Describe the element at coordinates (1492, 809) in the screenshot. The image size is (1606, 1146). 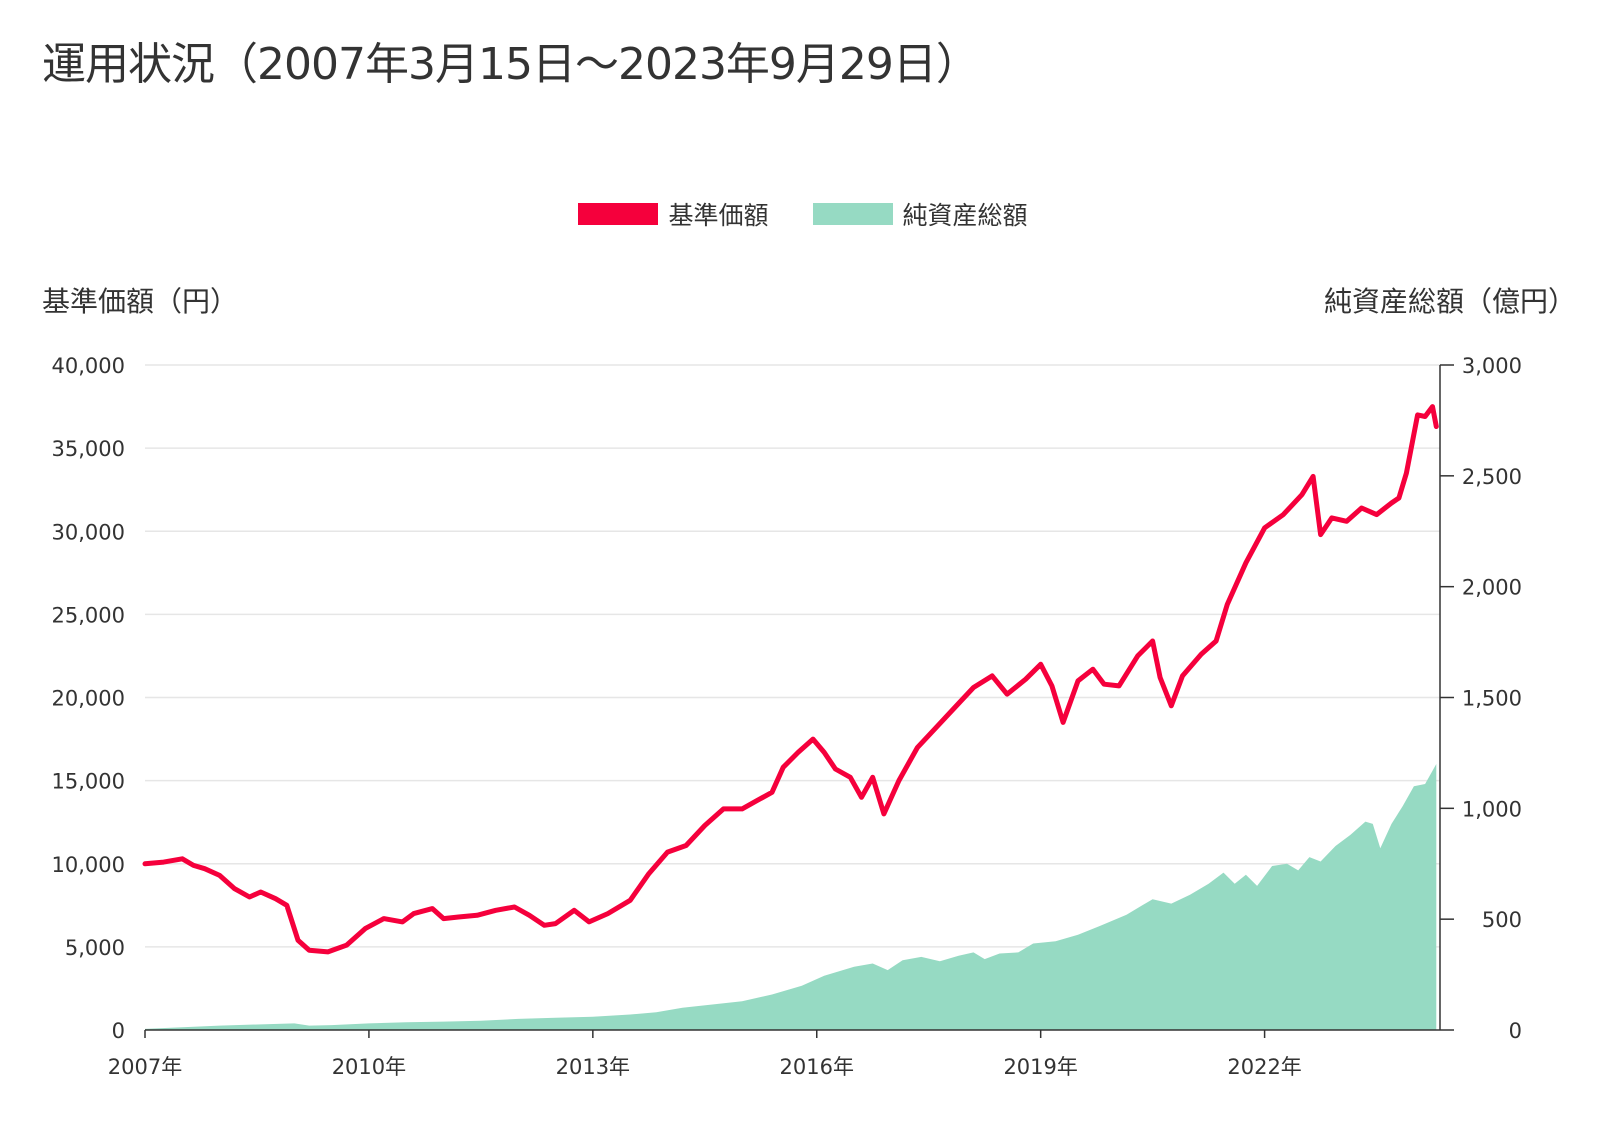
I see `right-tick-label: 1,000` at that location.